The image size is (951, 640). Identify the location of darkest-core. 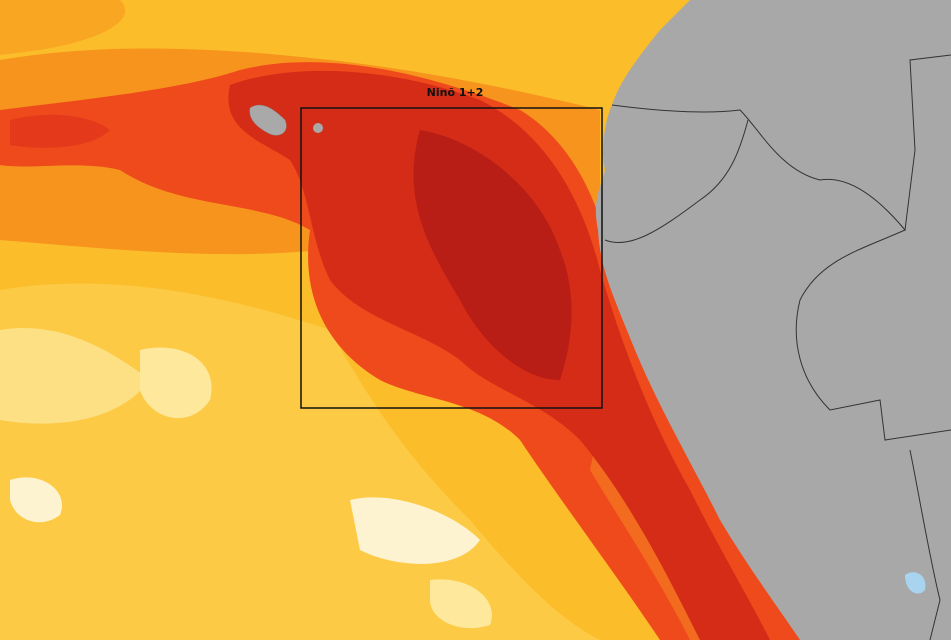
(492, 255).